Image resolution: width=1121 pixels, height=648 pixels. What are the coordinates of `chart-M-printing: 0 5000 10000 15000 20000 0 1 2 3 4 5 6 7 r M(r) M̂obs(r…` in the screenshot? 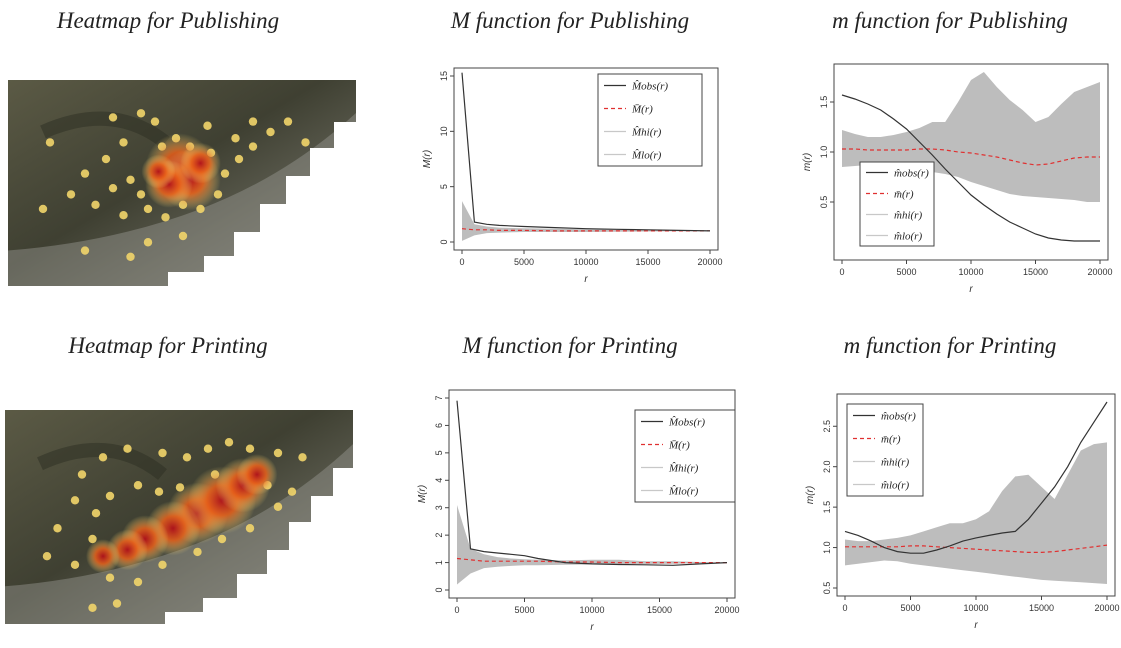 It's located at (562, 517).